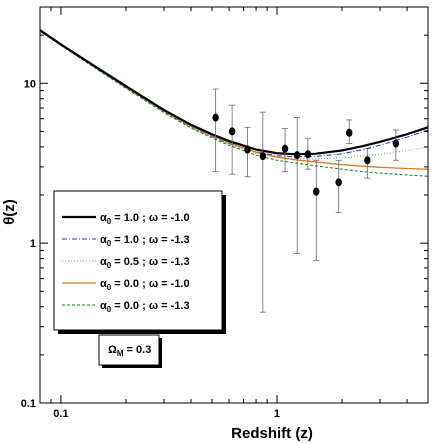 The width and height of the screenshot is (443, 443). I want to click on legend-label-4: α0 = 0.0 ; ω = -1.3, so click(145, 307).